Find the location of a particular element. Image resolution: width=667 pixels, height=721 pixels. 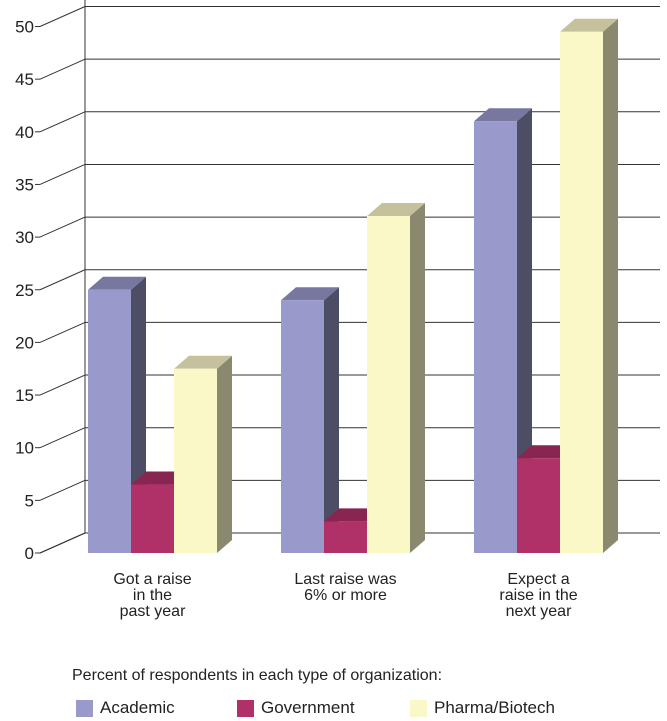

y-tick-label: 25 is located at coordinates (24, 290).